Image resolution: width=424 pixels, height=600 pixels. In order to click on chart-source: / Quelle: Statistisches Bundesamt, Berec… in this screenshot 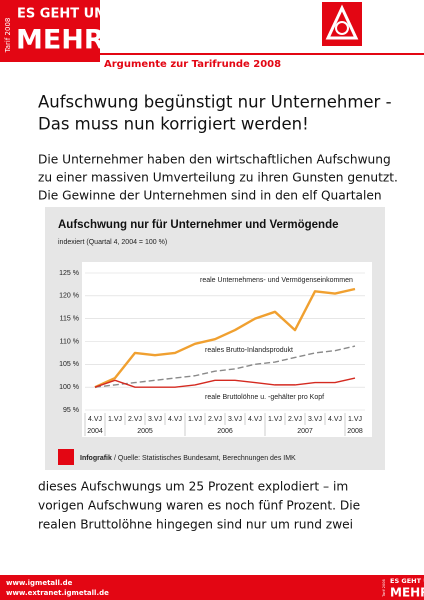, I will do `click(205, 458)`.